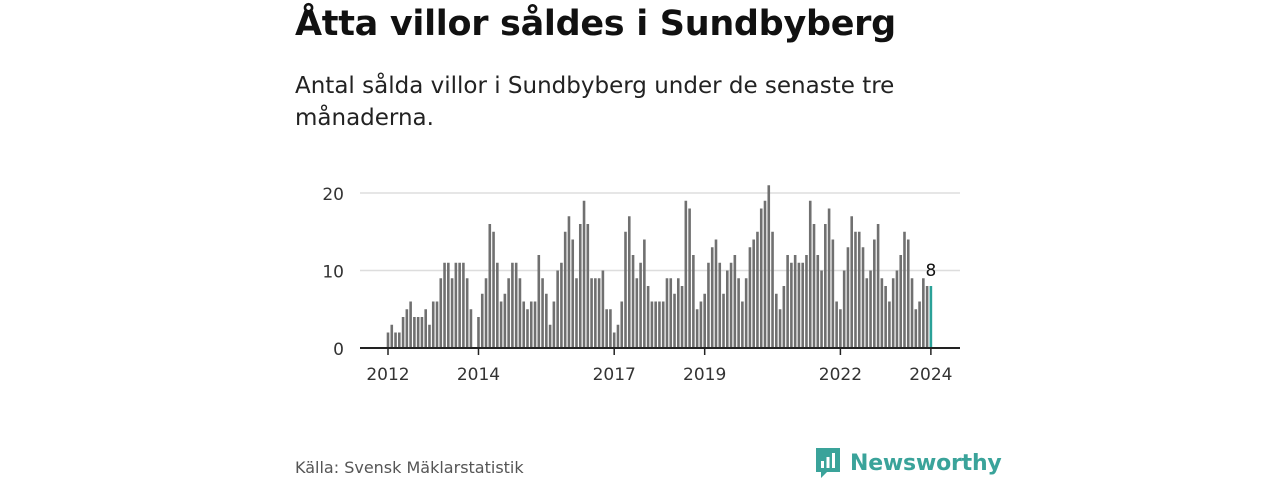 This screenshot has width=1280, height=480. What do you see at coordinates (595, 24) in the screenshot?
I see `chart-title: Åtta villor såldes i Sundbyberg` at bounding box center [595, 24].